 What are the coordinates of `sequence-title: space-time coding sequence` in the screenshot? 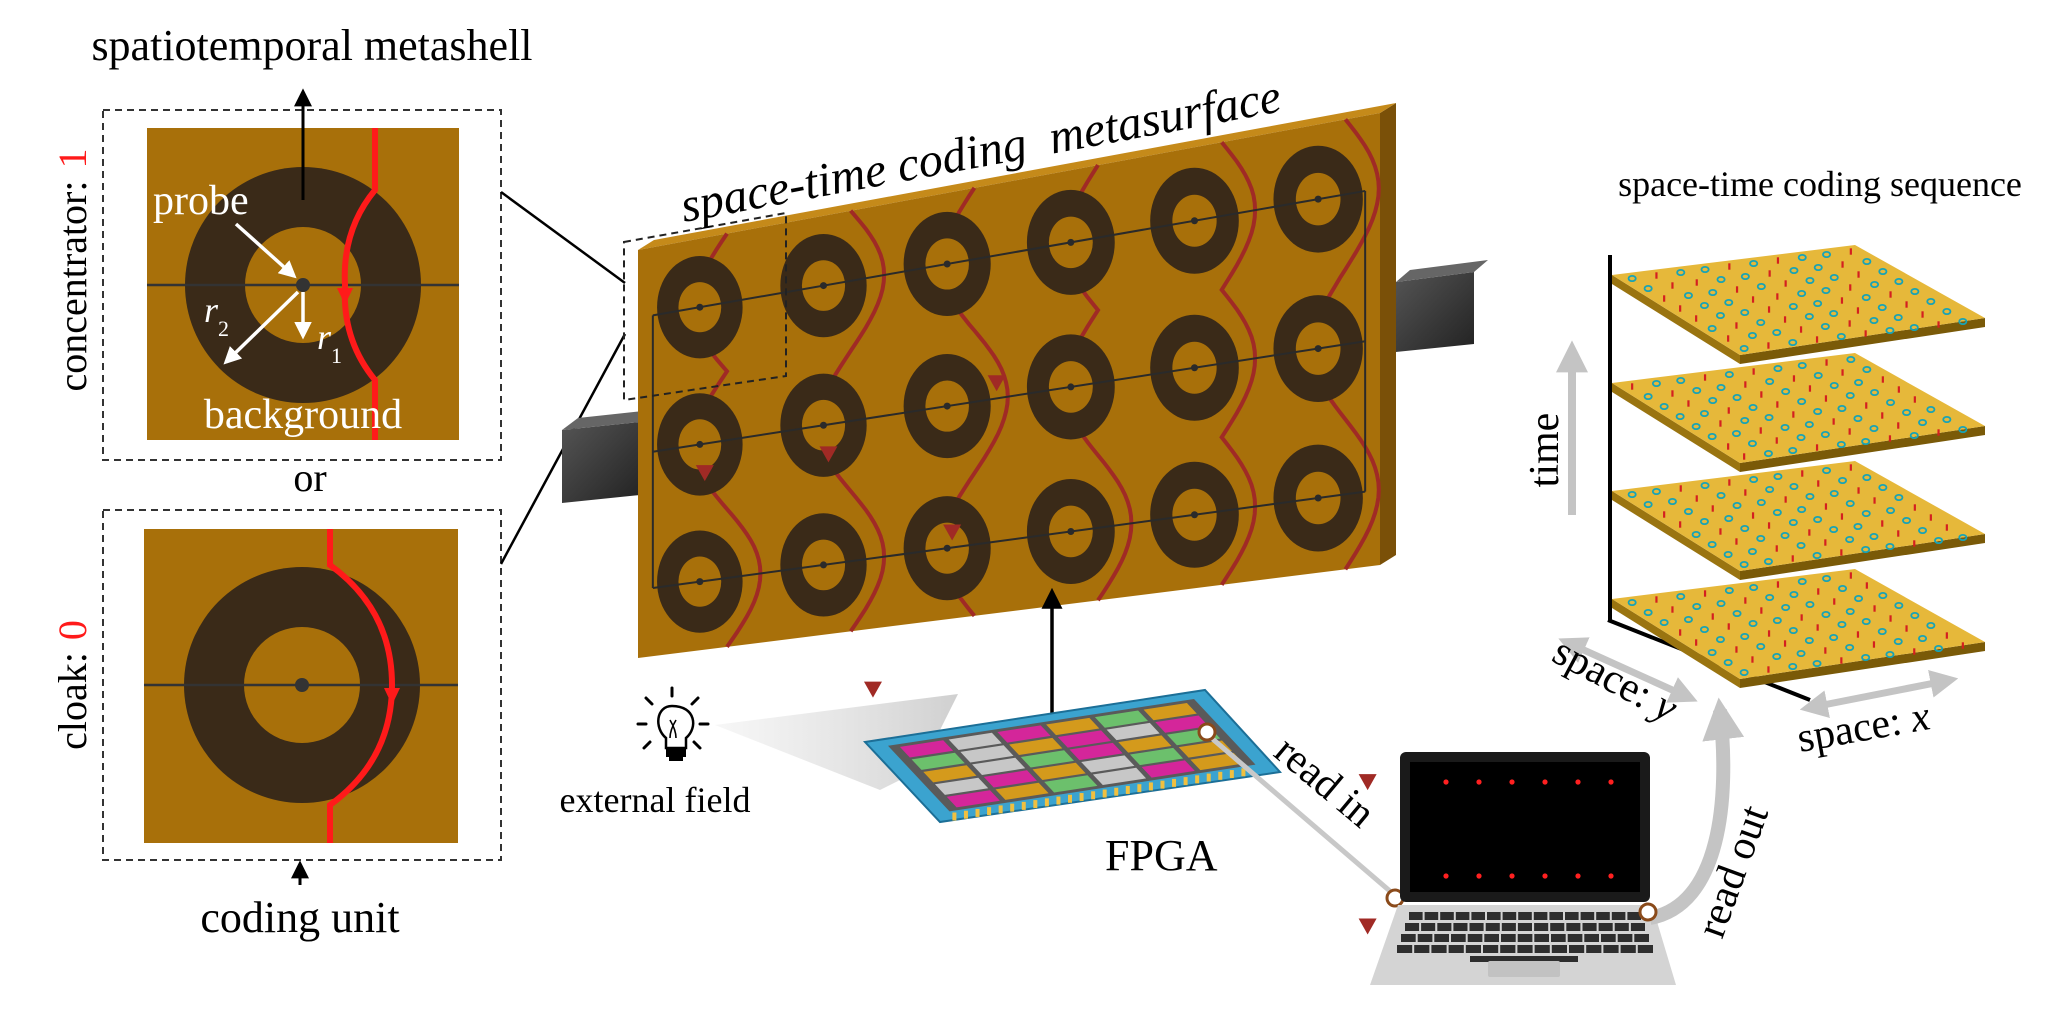 It's located at (1820, 184).